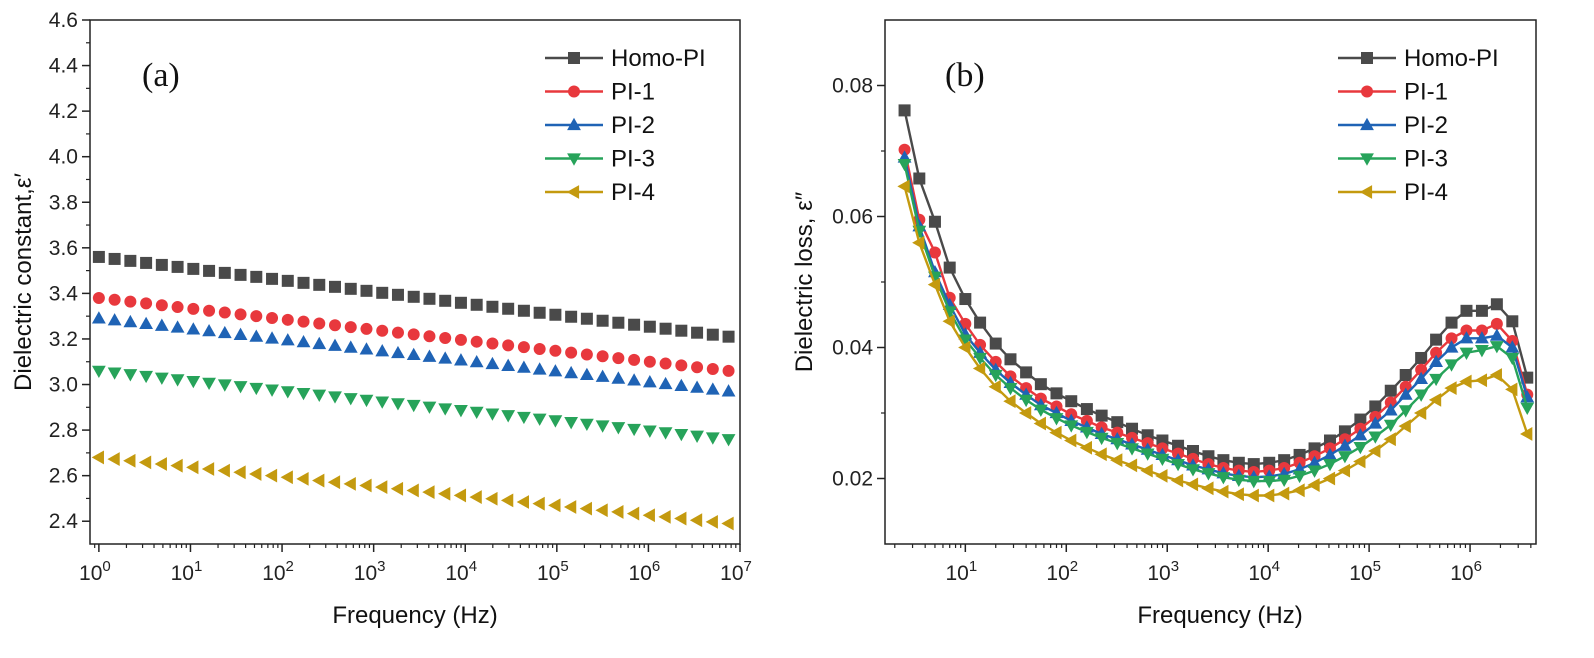  What do you see at coordinates (1393, 92) in the screenshot?
I see `panel-b-legend-item: PI-1` at bounding box center [1393, 92].